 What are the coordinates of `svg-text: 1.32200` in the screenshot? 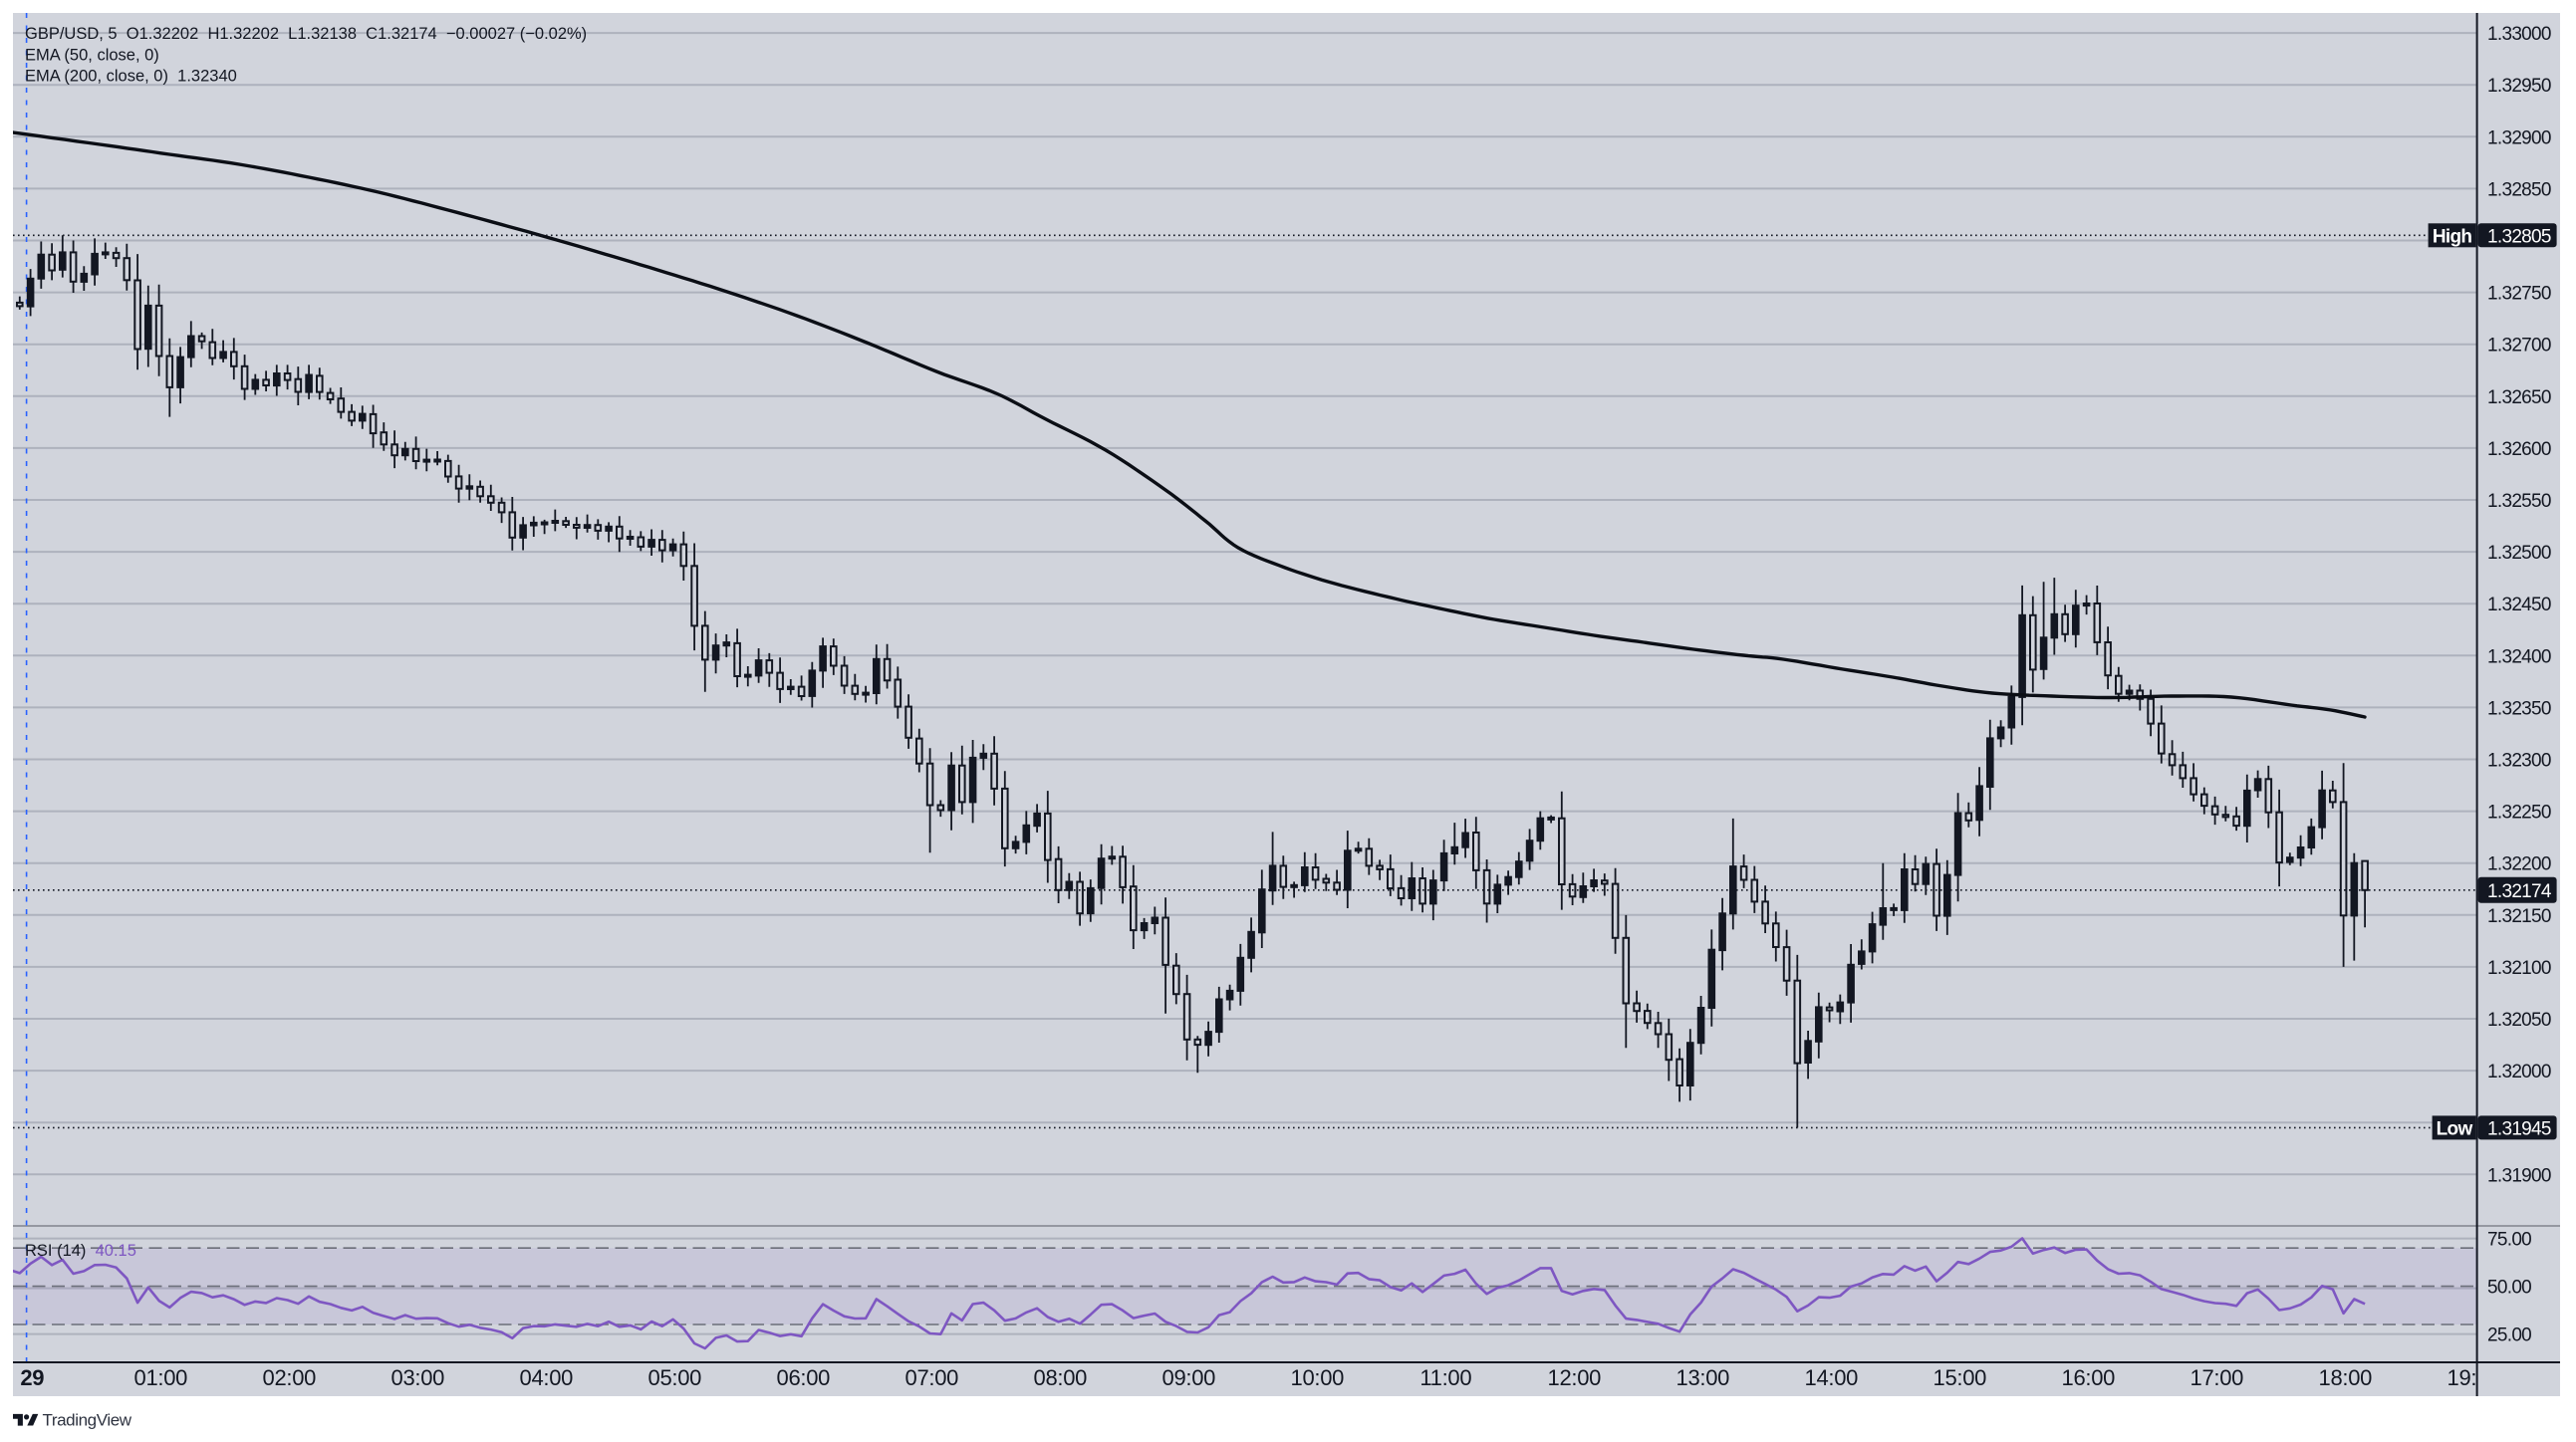 It's located at (2519, 864).